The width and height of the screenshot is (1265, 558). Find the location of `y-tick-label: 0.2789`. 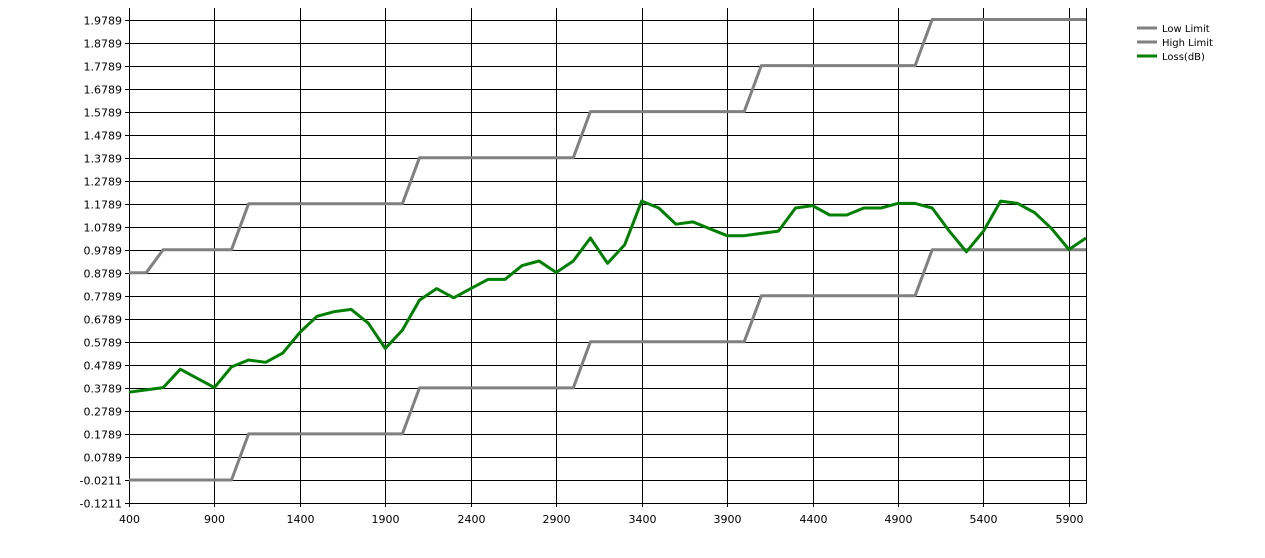

y-tick-label: 0.2789 is located at coordinates (103, 412).